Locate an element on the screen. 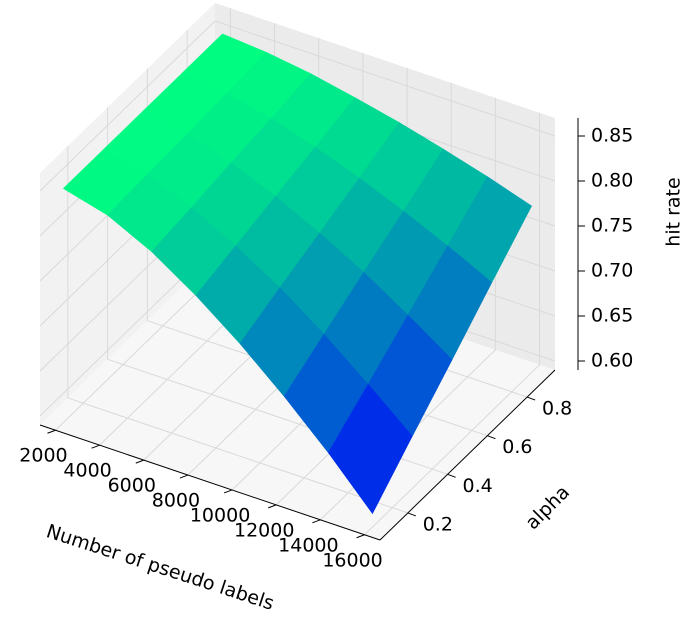 This screenshot has height=617, width=685. surface-face is located at coordinates (370, 449).